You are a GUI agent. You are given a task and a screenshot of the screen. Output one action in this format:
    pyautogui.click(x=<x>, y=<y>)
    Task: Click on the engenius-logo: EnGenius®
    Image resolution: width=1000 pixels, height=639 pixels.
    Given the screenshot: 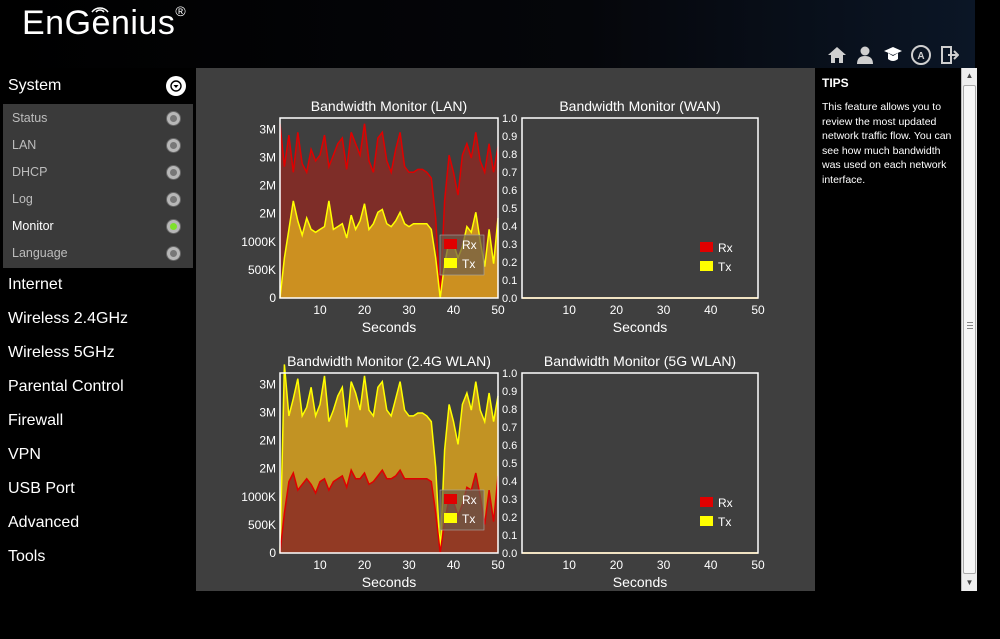 What is the action you would take?
    pyautogui.click(x=104, y=22)
    